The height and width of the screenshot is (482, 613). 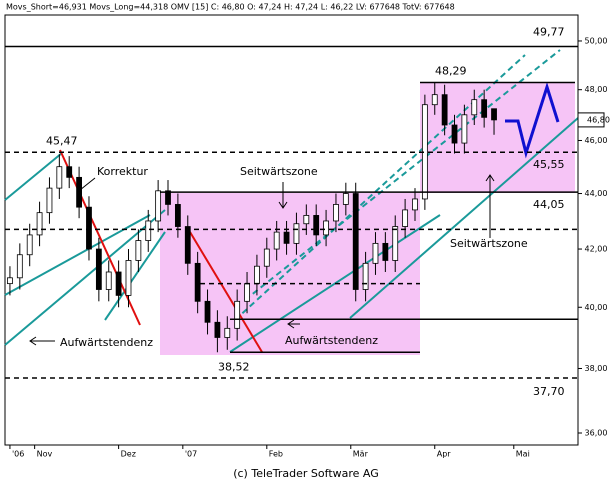 I want to click on y-tick-label: 40,00, so click(x=596, y=307).